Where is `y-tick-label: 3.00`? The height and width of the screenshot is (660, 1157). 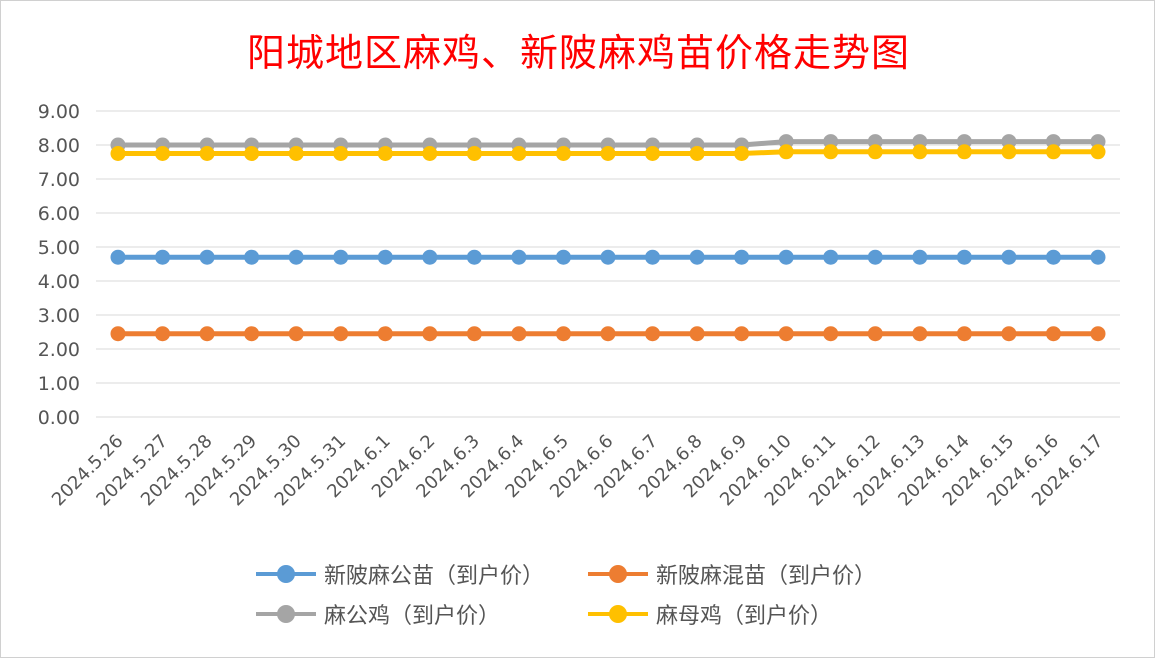 y-tick-label: 3.00 is located at coordinates (59, 316).